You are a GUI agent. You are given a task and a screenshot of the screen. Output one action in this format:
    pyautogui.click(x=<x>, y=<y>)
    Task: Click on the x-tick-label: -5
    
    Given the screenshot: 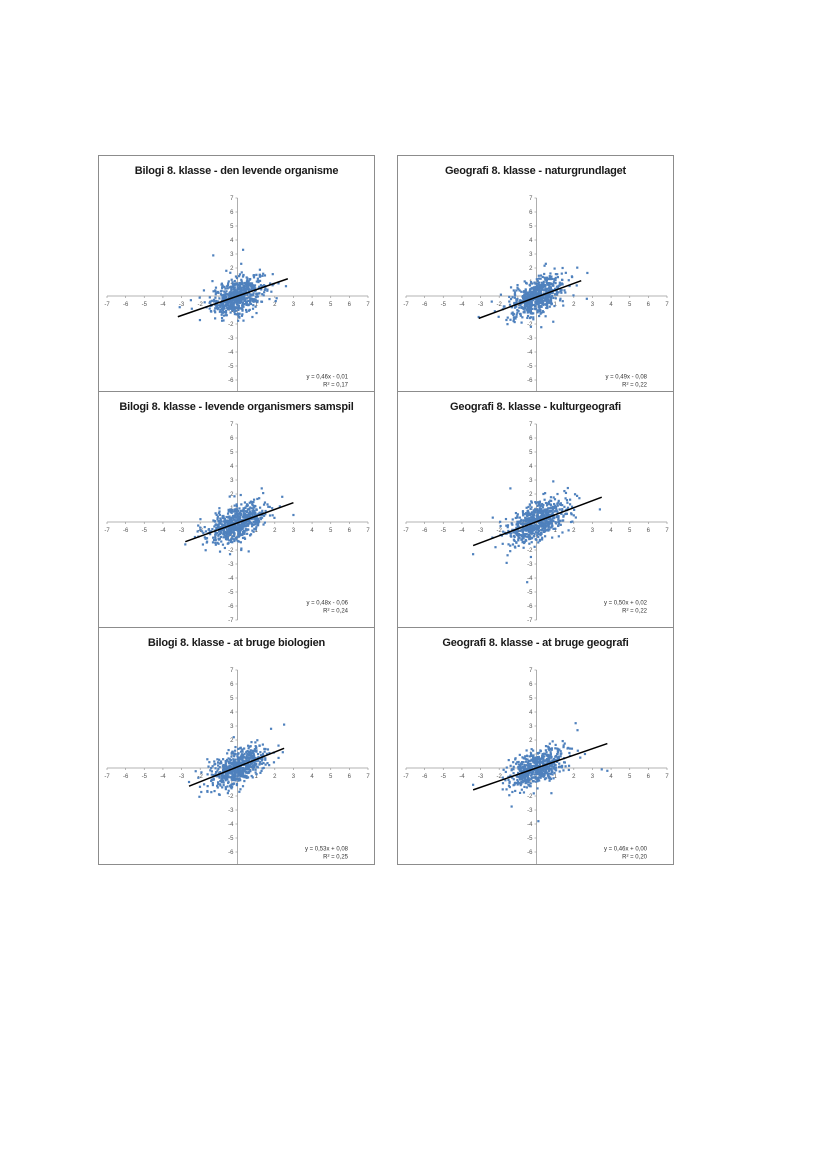 What is the action you would take?
    pyautogui.click(x=444, y=531)
    